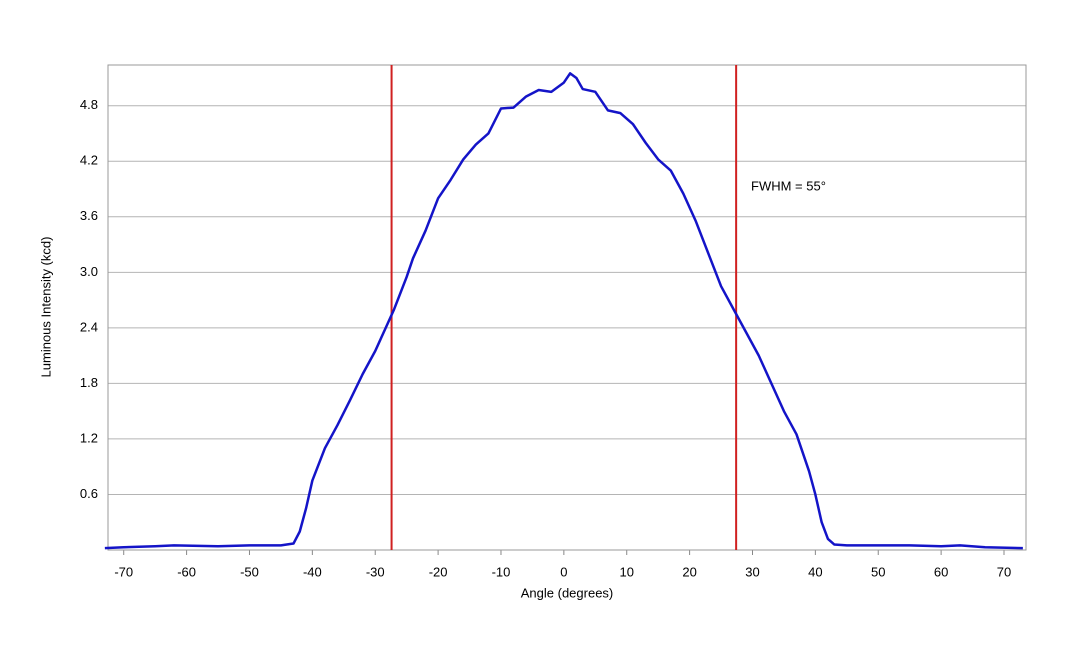 The image size is (1080, 648). I want to click on x-tick-label: 50, so click(878, 571).